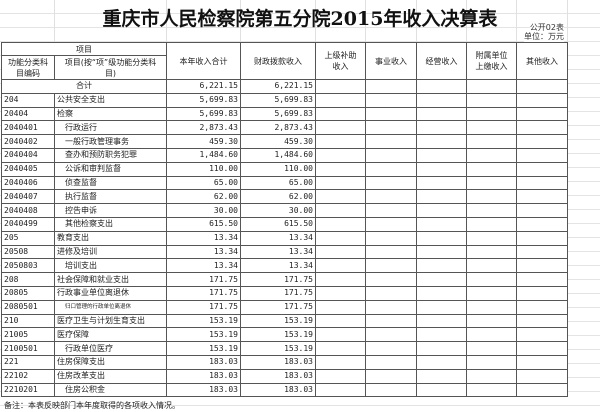 The image size is (600, 412). I want to click on header-superior: 上级补助收入, so click(340, 61).